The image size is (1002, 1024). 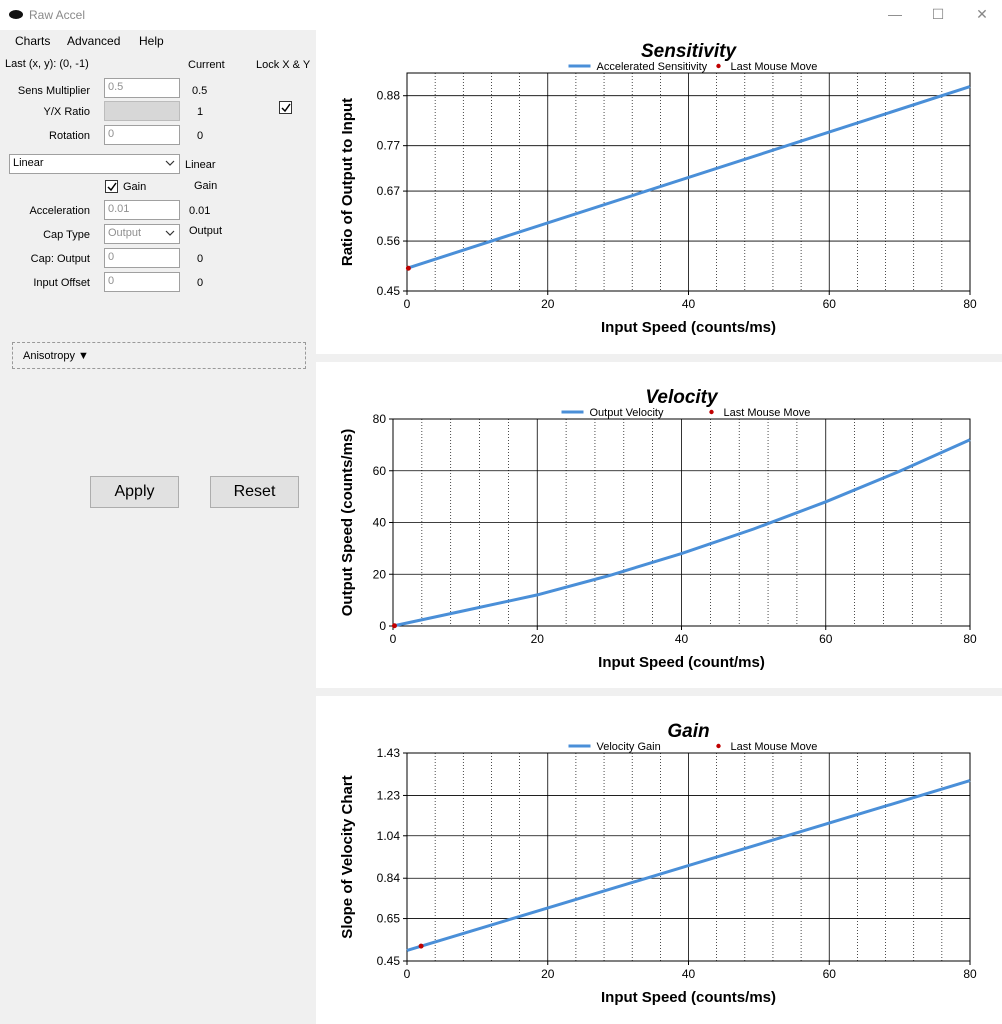 I want to click on menu-charts: Charts, so click(x=33, y=41).